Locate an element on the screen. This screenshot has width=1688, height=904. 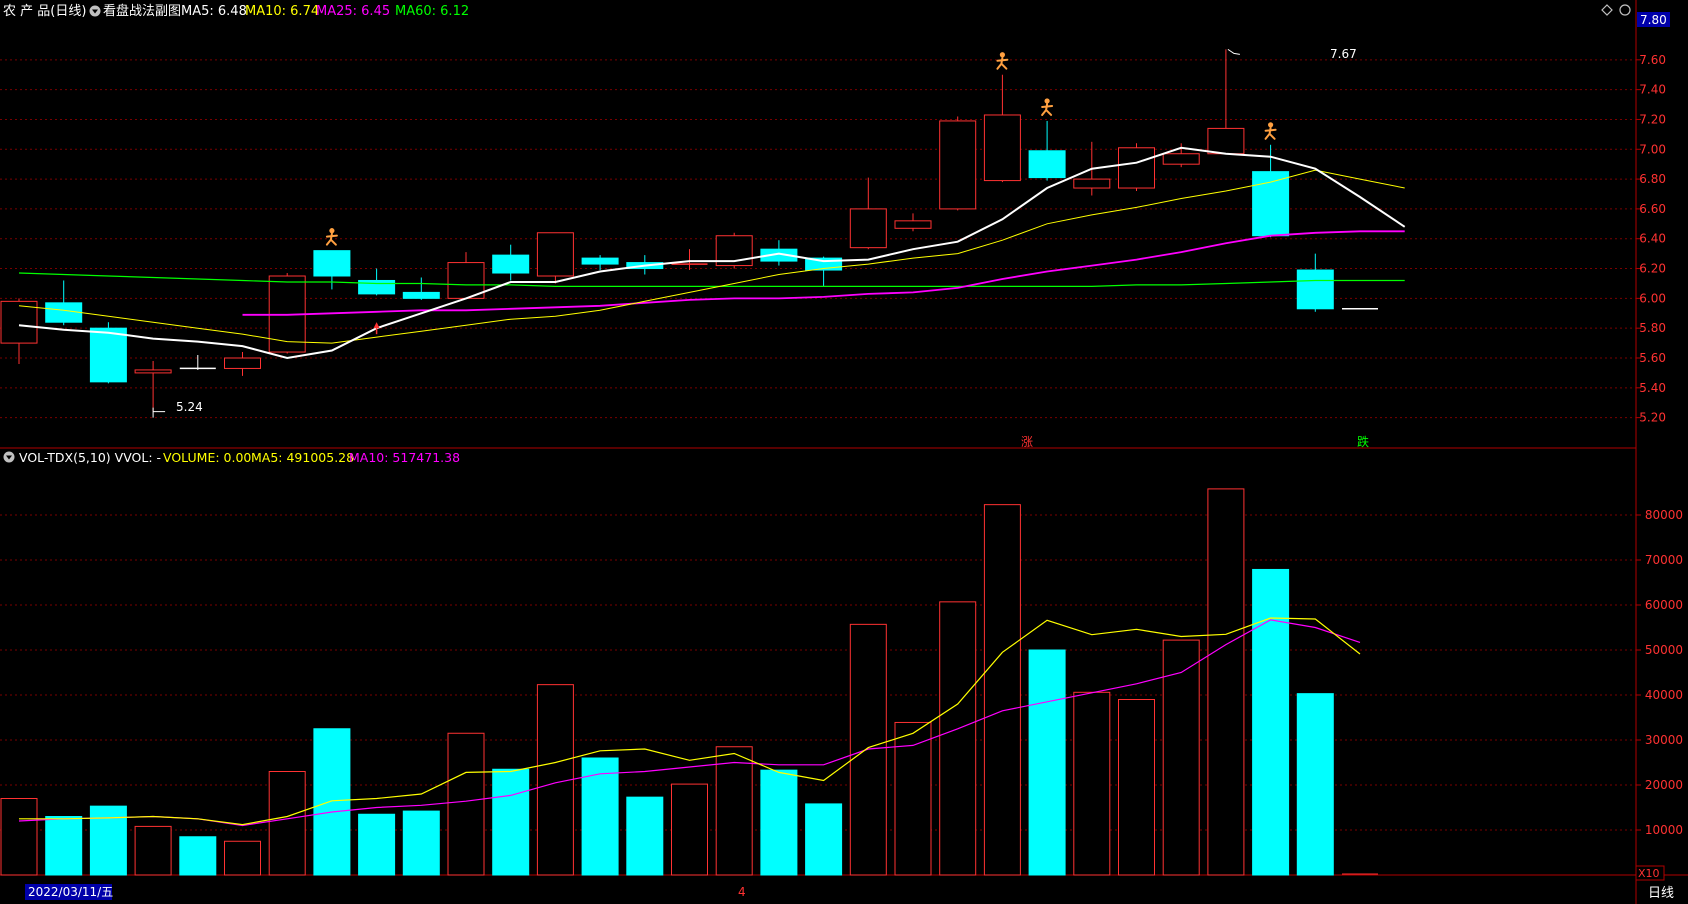
ma25-legend: MA25: 6.45 is located at coordinates (353, 11).